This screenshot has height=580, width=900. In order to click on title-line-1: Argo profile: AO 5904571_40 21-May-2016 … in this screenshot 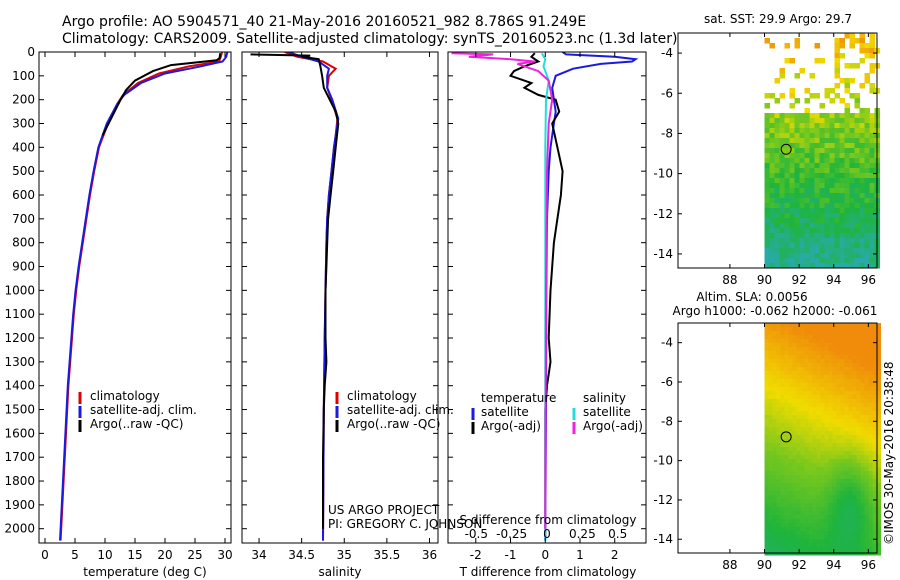, I will do `click(324, 22)`.